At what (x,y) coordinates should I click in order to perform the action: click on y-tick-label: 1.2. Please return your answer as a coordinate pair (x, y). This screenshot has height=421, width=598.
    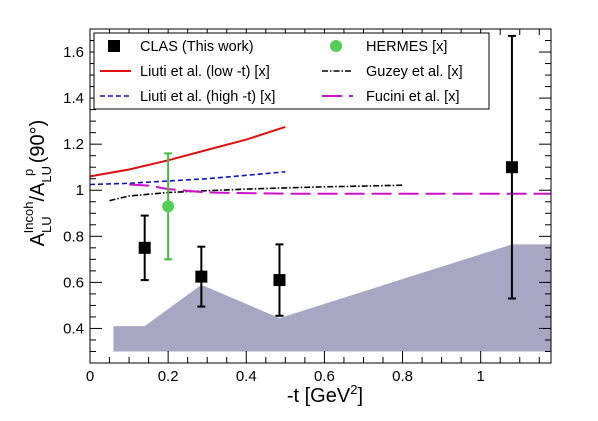
    Looking at the image, I should click on (73, 144).